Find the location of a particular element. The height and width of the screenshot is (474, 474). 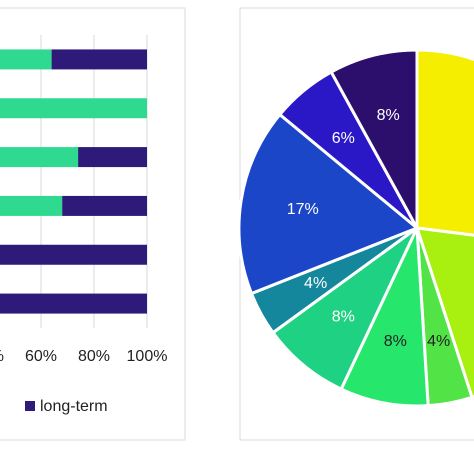

legend-label: long-term is located at coordinates (74, 406).